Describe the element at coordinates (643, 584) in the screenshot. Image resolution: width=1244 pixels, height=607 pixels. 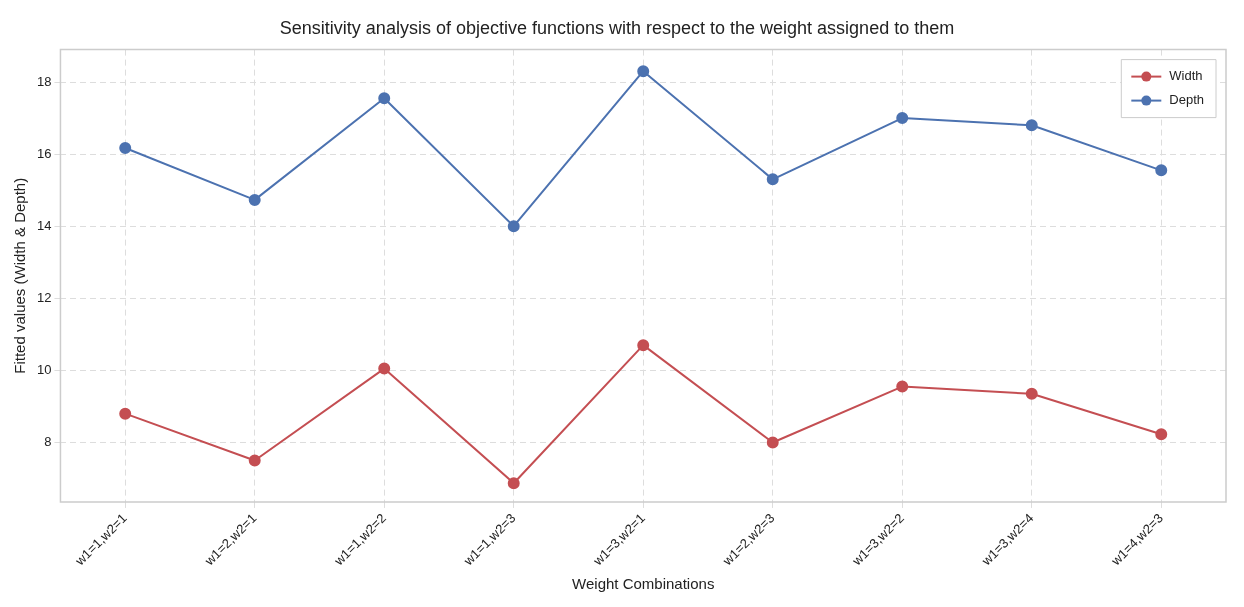
I see `x-axis-title: Weight Combinations` at that location.